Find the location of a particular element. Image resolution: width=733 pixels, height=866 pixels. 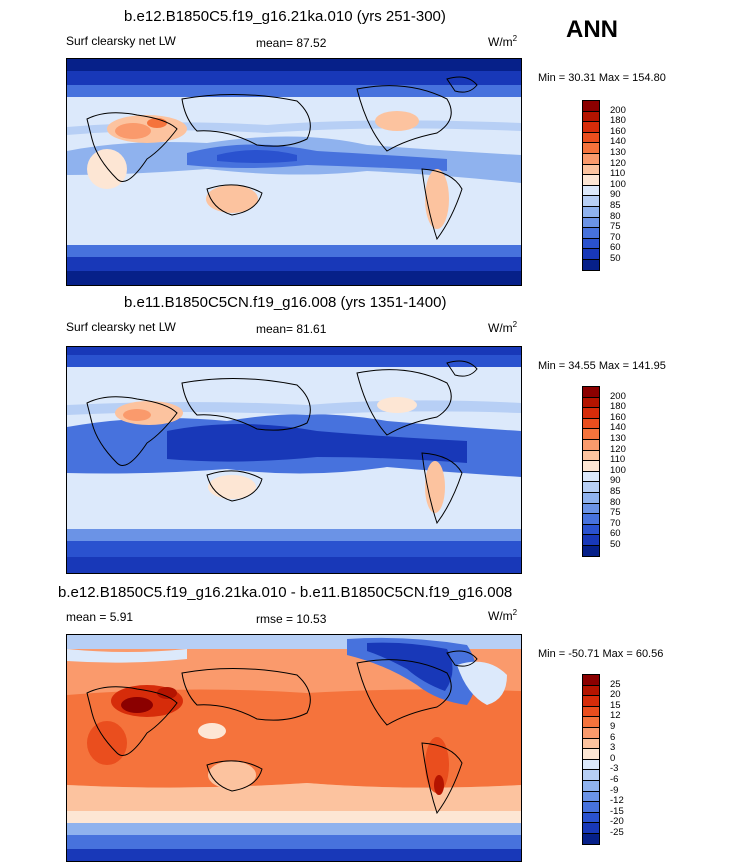

colorbar-label: 6 is located at coordinates (613, 737).